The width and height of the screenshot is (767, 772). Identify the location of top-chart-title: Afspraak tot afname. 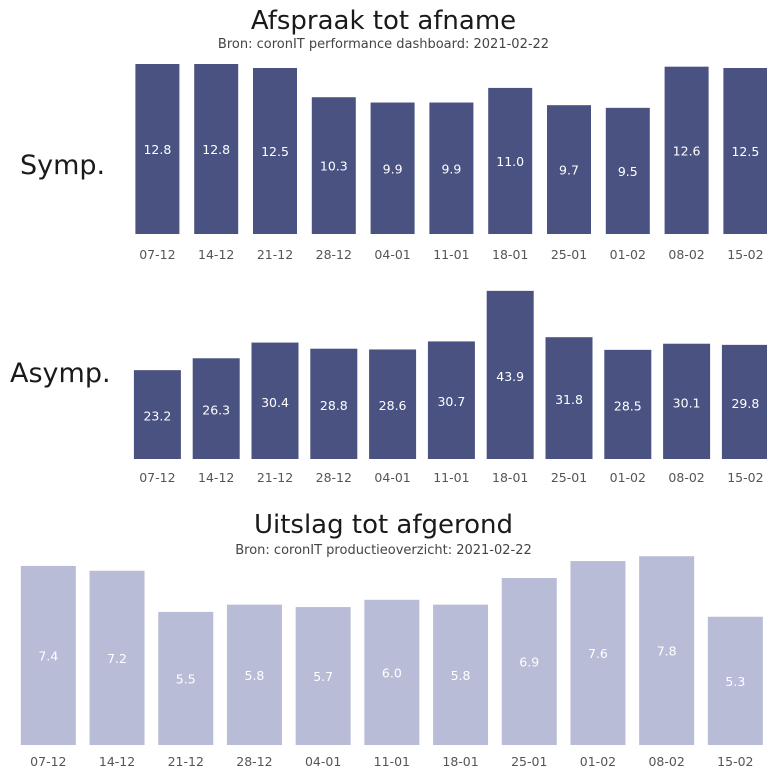
(383, 21).